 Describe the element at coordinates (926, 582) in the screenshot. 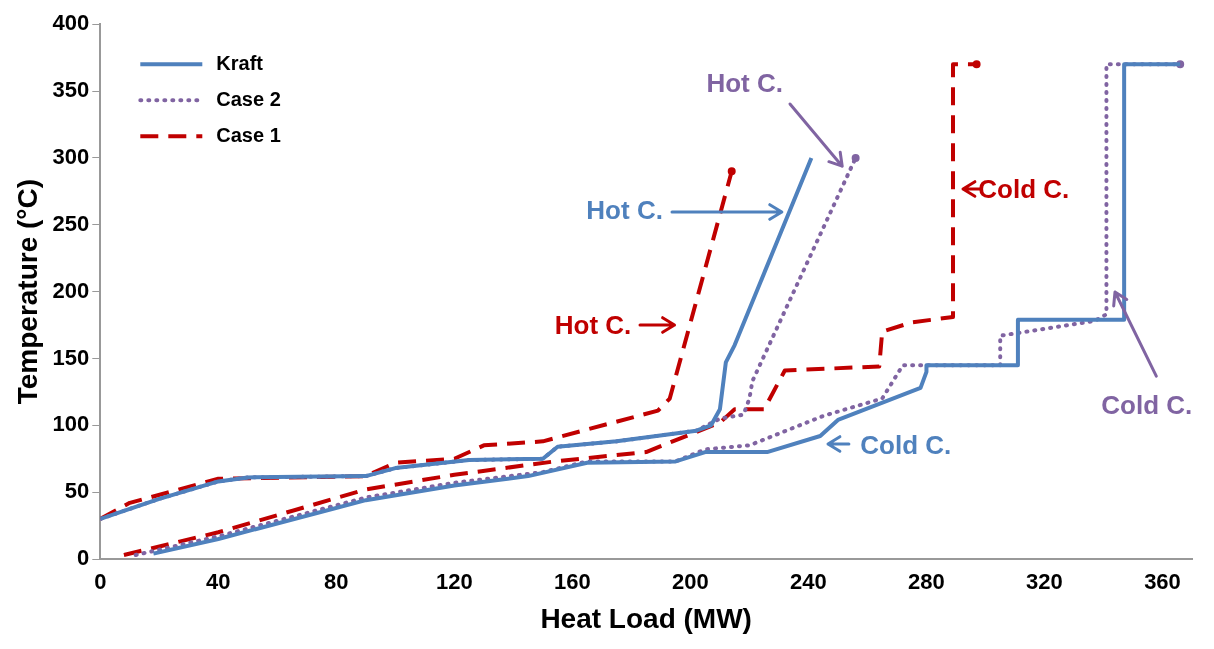

I see `x-tick-label: 280` at that location.